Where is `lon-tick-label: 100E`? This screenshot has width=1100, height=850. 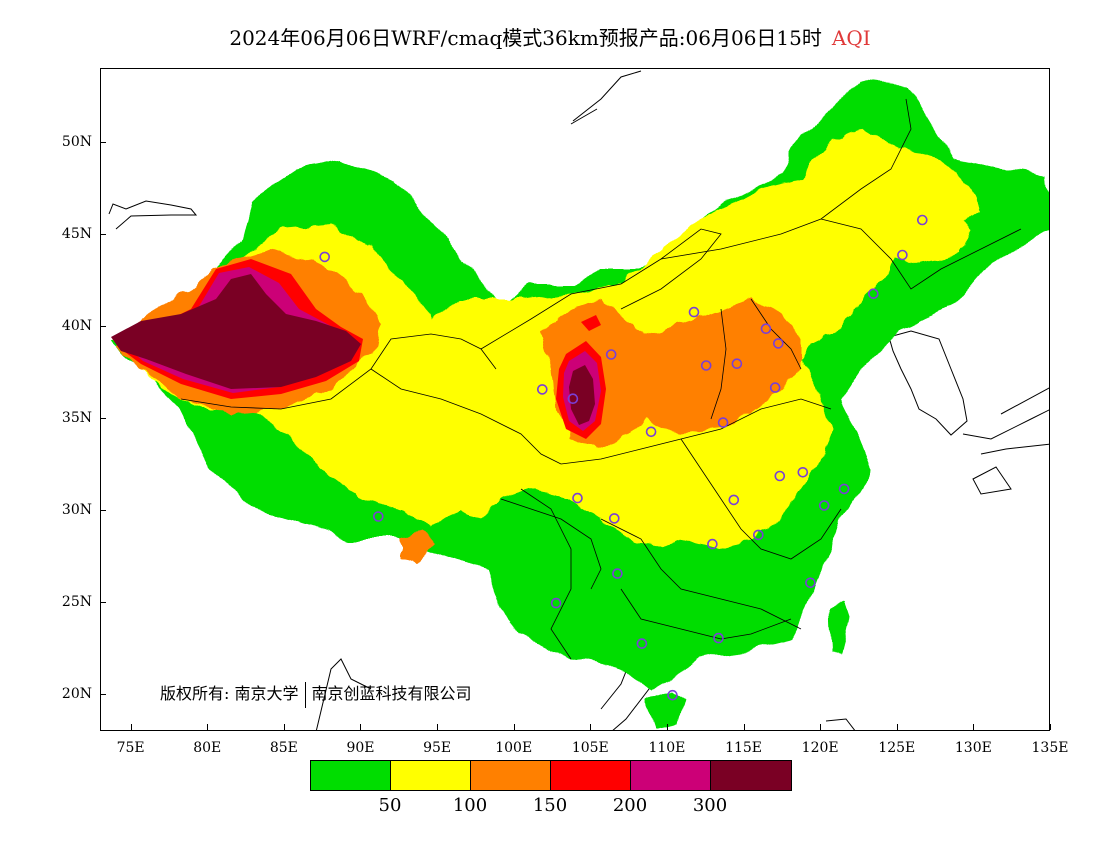
lon-tick-label: 100E is located at coordinates (514, 748).